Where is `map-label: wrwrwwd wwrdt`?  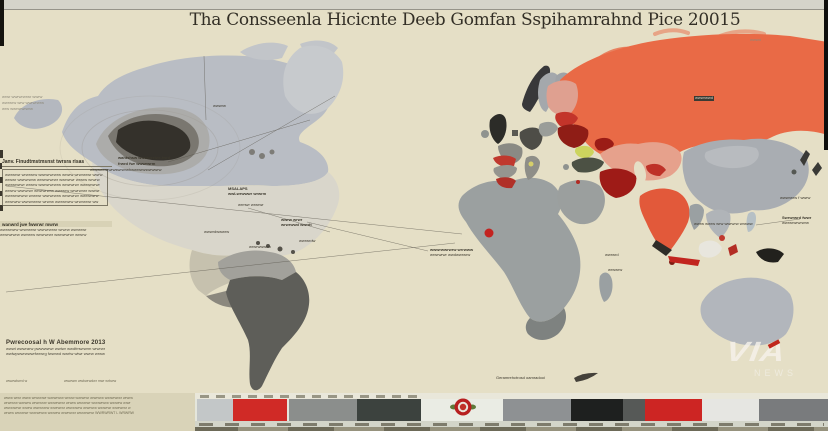 map-label: wrwrwwd wwrdt is located at coordinates (296, 224).